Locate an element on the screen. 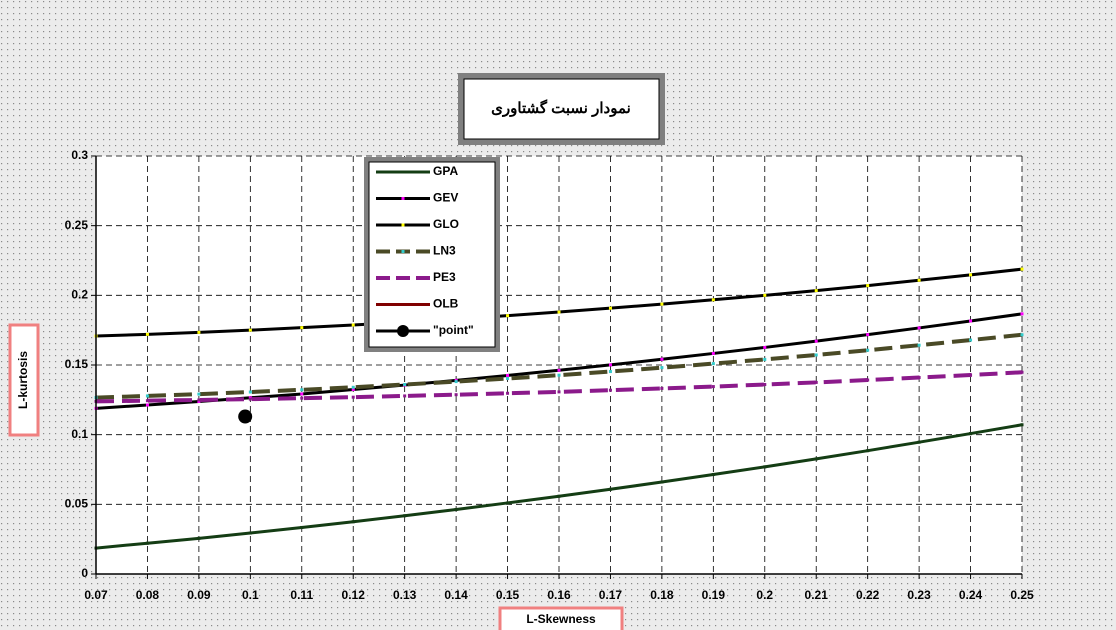 The width and height of the screenshot is (1116, 630). x-tick-label: 0.17 is located at coordinates (611, 595).